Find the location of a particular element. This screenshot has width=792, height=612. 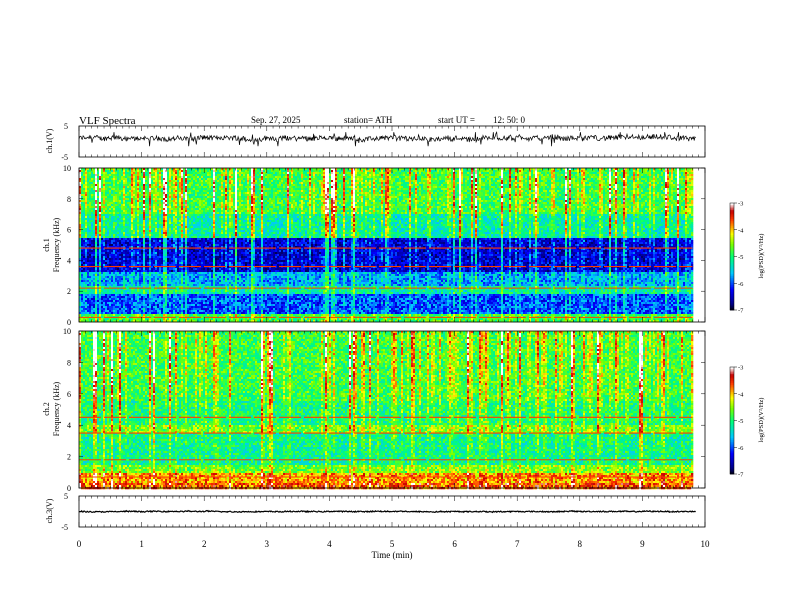

time-tick-label: 1 is located at coordinates (141, 544).